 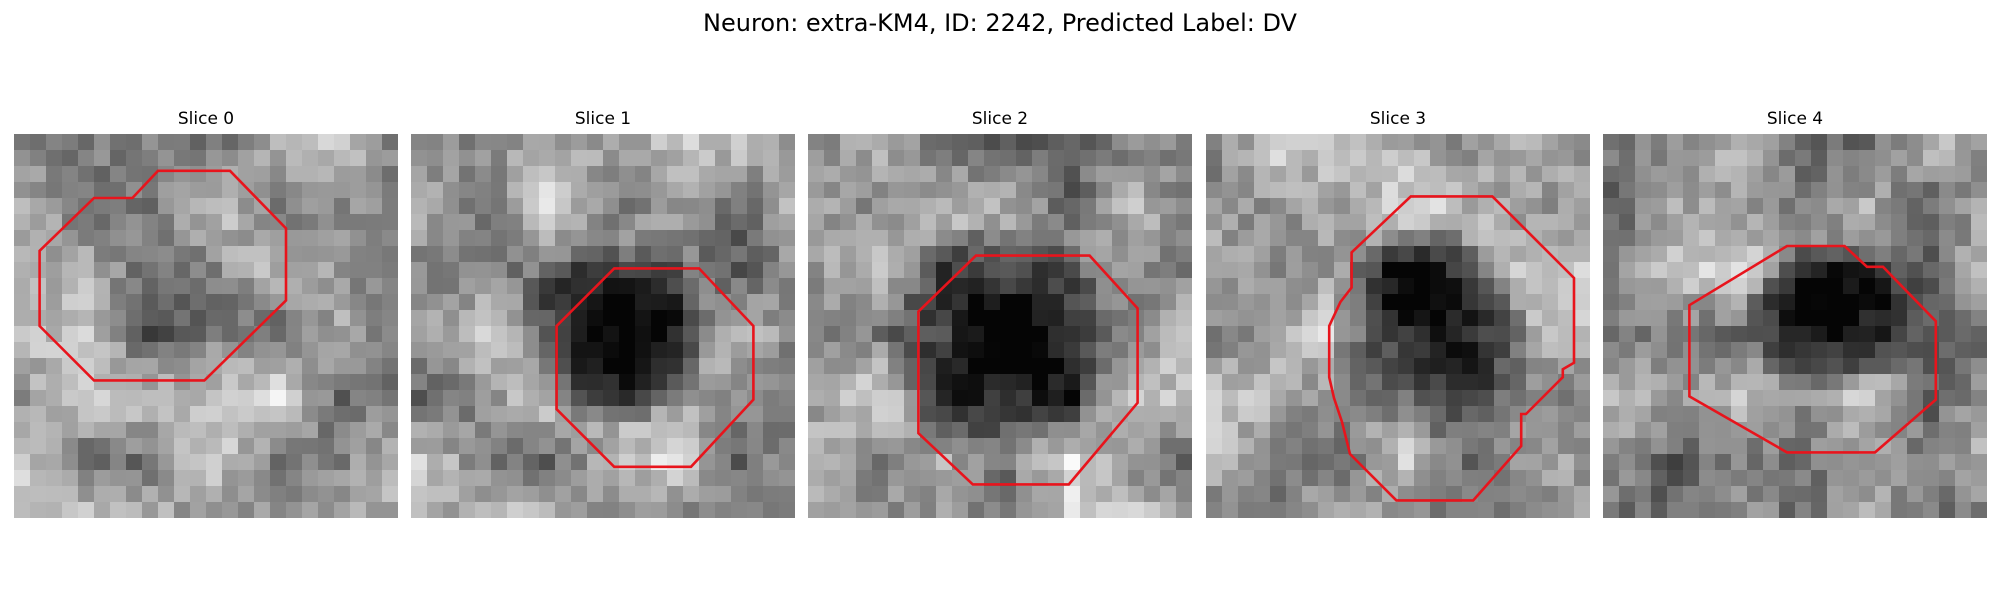 What do you see at coordinates (1000, 119) in the screenshot?
I see `slice-2-title: Slice 2` at bounding box center [1000, 119].